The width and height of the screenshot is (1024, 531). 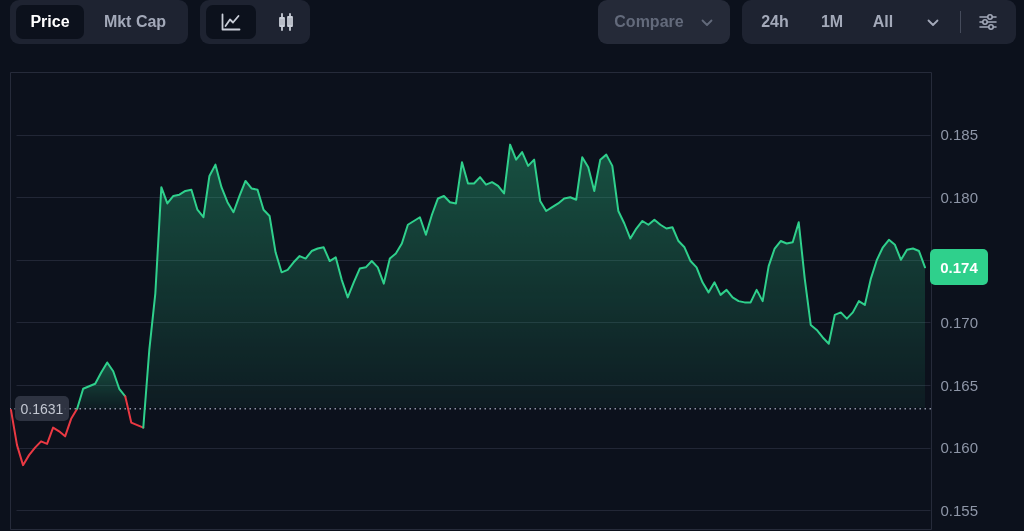 I want to click on ref-line-label: 0.1631, so click(x=42, y=409).